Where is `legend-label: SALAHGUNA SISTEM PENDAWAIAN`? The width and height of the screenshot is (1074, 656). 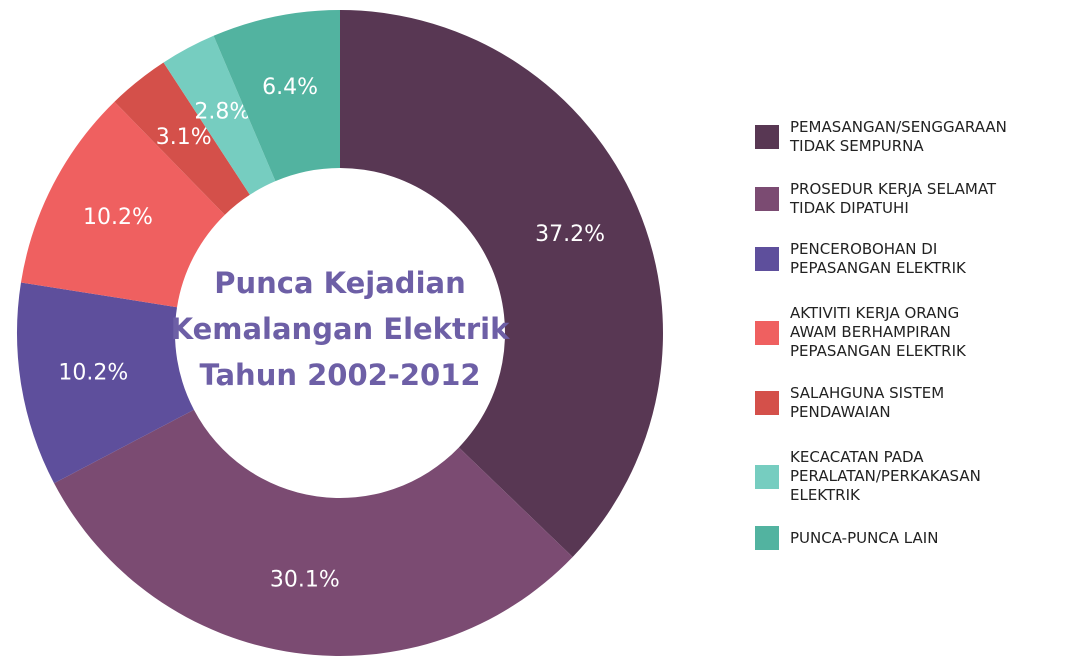
legend-label: SALAHGUNA SISTEM PENDAWAIAN is located at coordinates (867, 402).